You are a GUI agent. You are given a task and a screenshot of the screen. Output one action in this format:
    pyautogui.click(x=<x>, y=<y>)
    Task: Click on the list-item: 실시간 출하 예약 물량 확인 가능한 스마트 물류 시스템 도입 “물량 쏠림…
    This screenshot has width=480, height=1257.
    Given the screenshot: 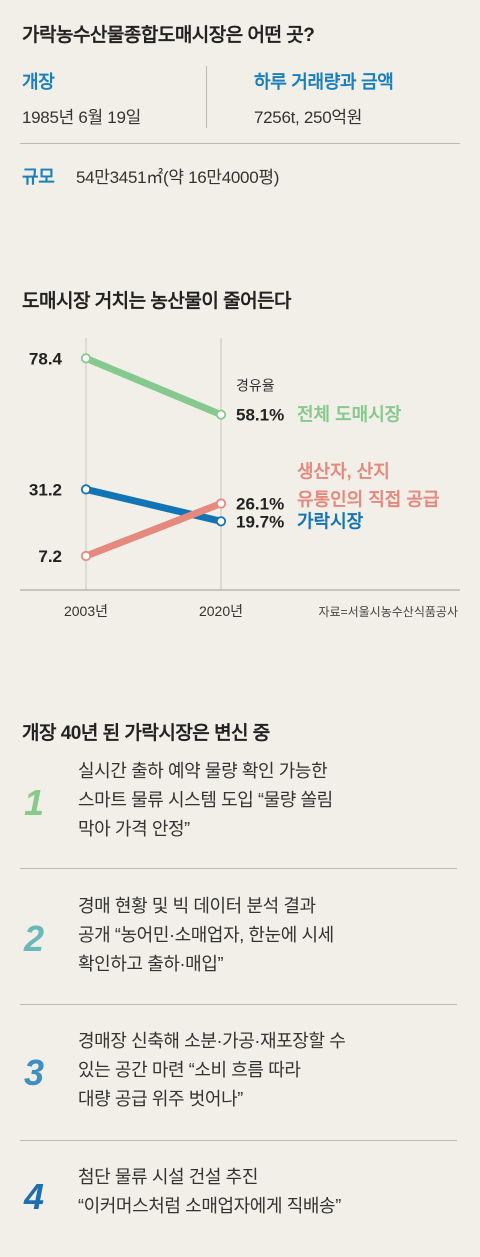 What is the action you would take?
    pyautogui.click(x=205, y=800)
    